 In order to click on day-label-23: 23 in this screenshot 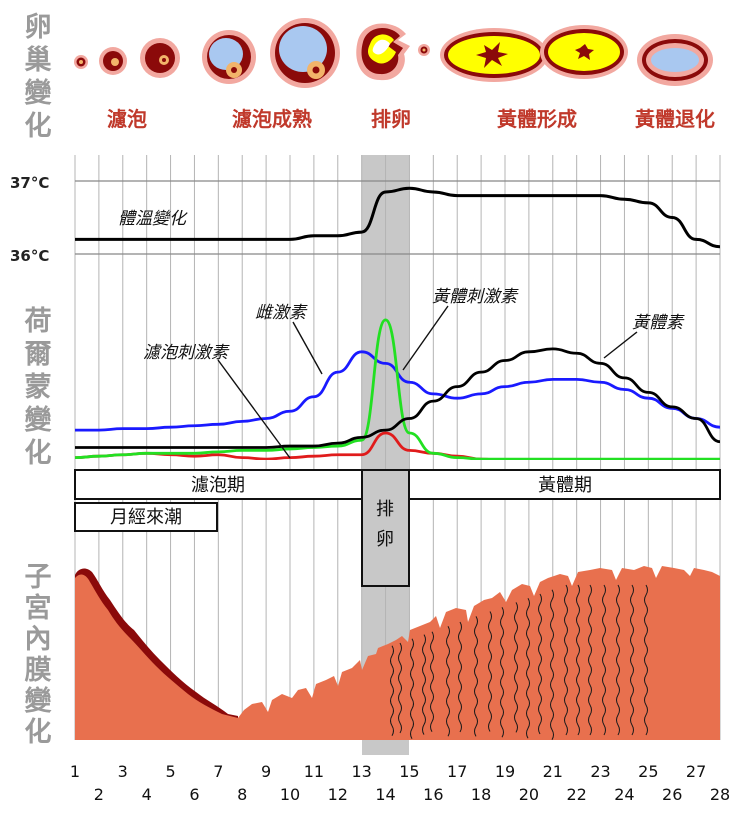, I will do `click(600, 771)`.